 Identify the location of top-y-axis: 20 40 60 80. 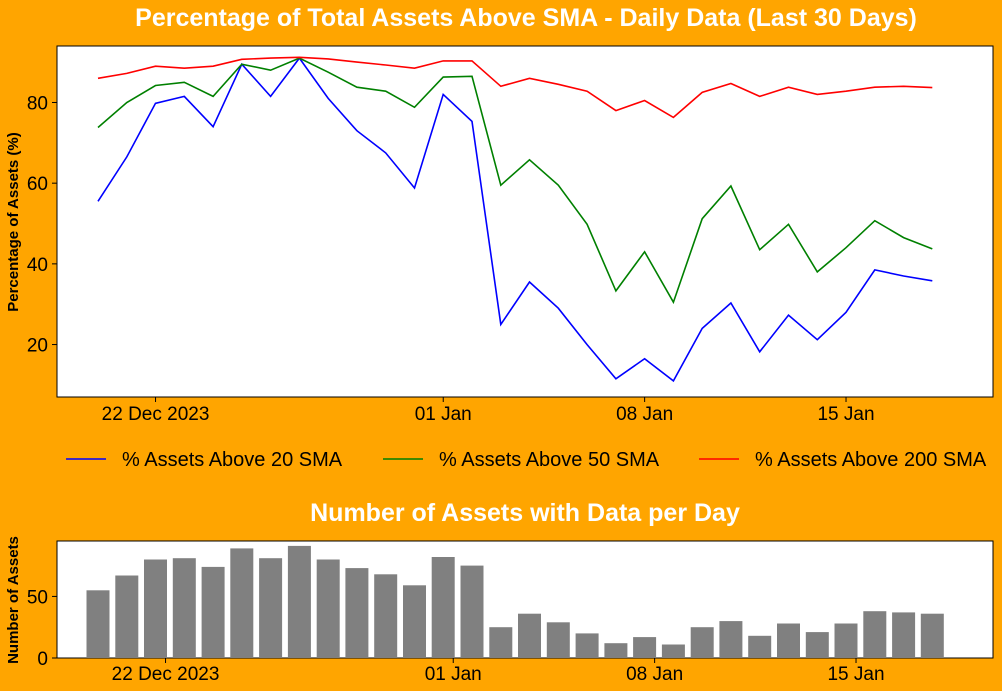
(42, 225).